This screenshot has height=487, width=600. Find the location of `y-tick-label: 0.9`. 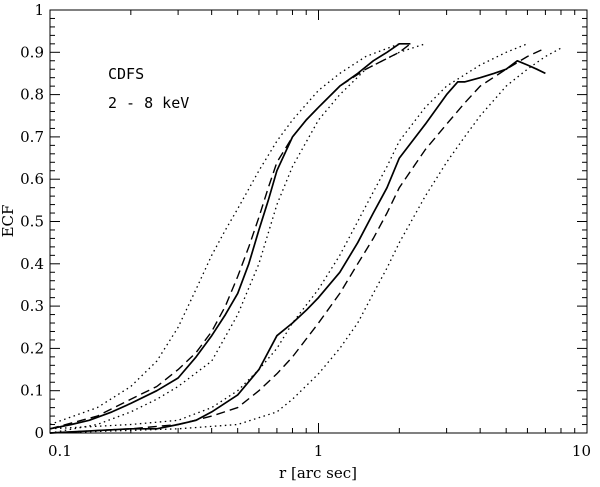

y-tick-label: 0.9 is located at coordinates (32, 52).